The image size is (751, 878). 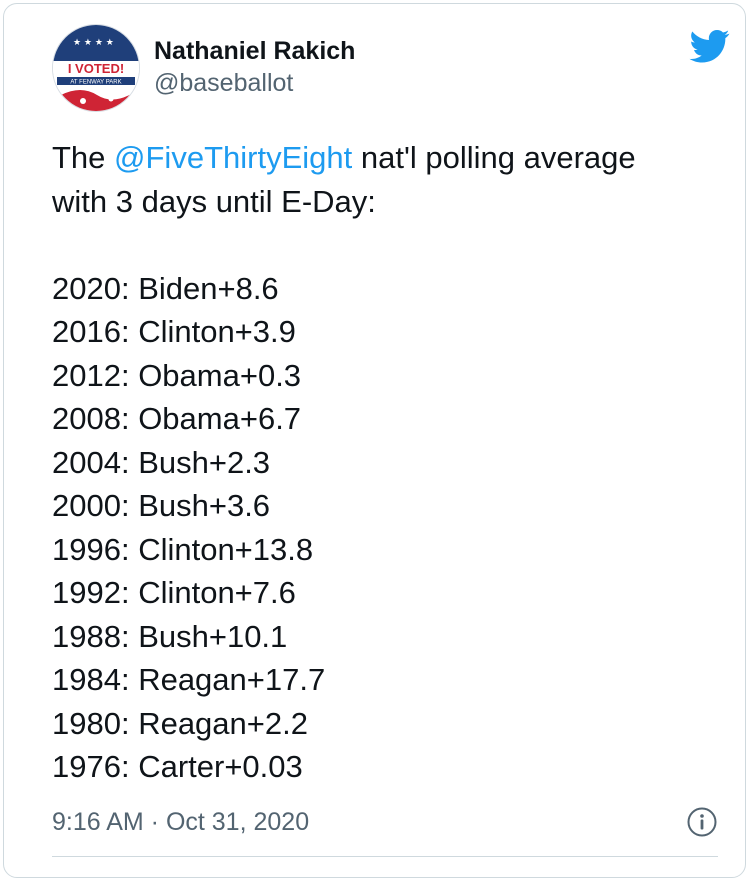 I want to click on result-row: 2000: Bush+3.6, so click(x=161, y=505).